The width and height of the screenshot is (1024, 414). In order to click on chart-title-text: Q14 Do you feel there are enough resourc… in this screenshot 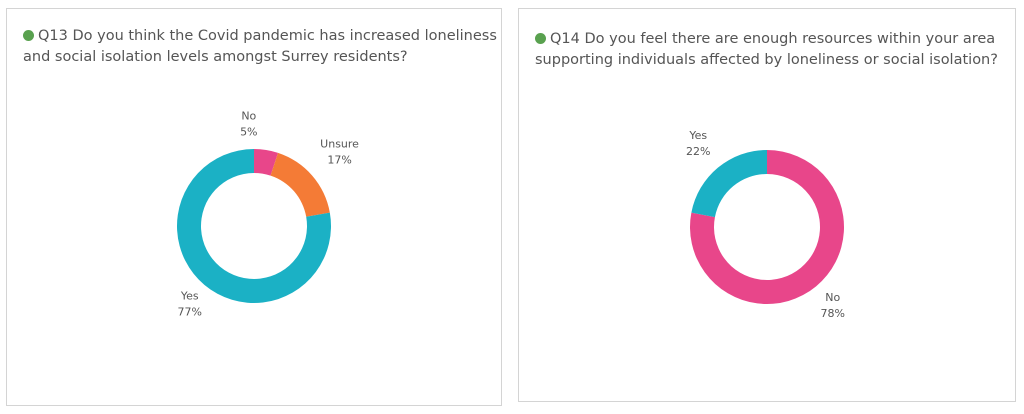, I will do `click(766, 49)`.